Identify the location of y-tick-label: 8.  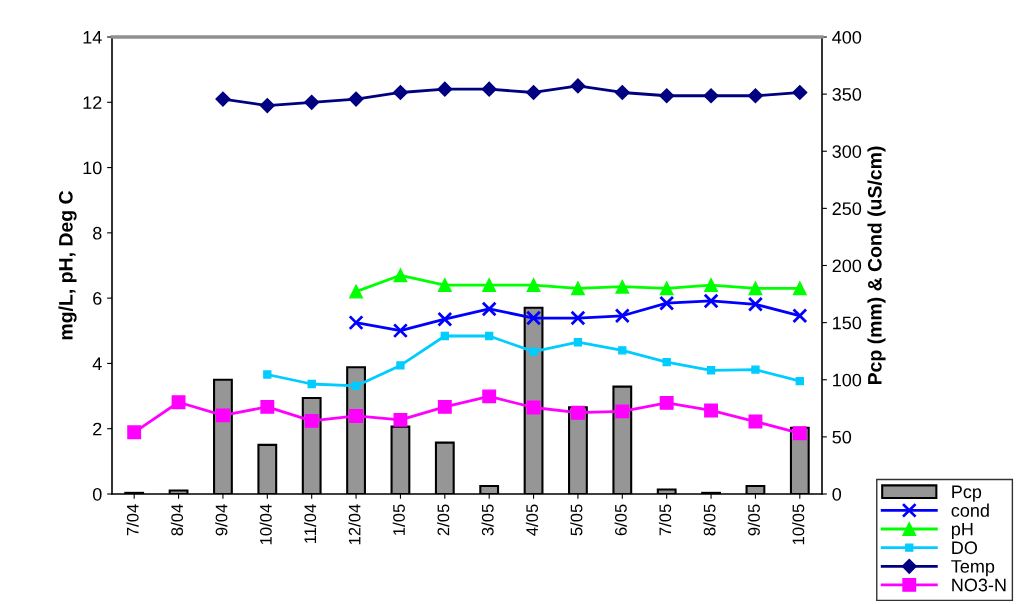
(97, 233).